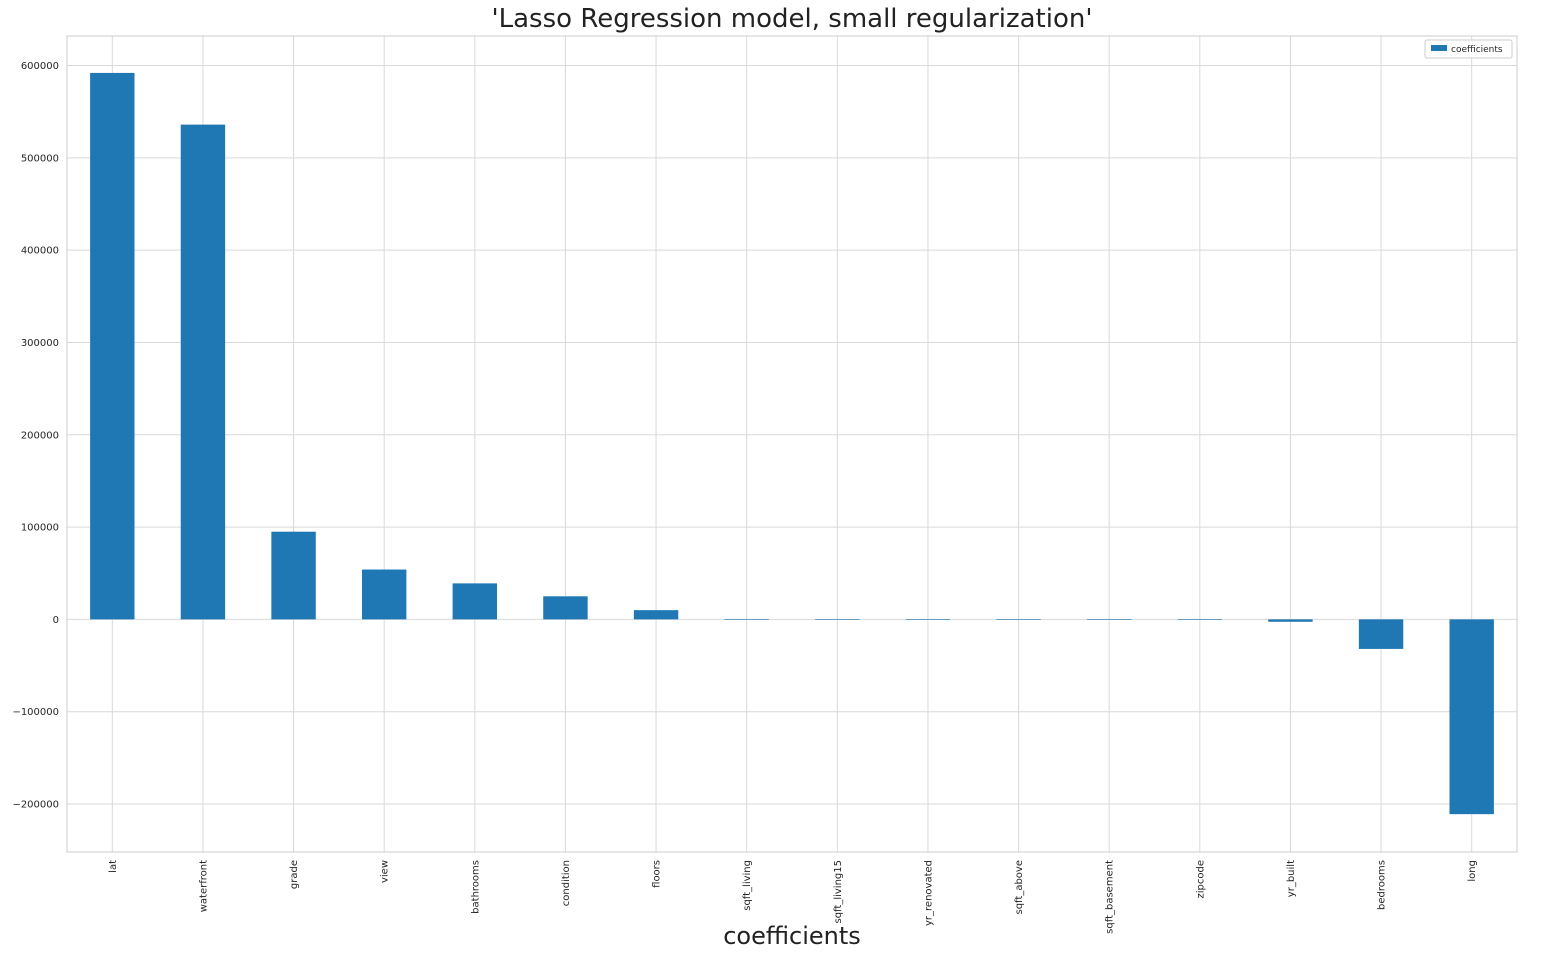 The image size is (1541, 972). Describe the element at coordinates (1472, 871) in the screenshot. I see `x-tick-label: long` at that location.